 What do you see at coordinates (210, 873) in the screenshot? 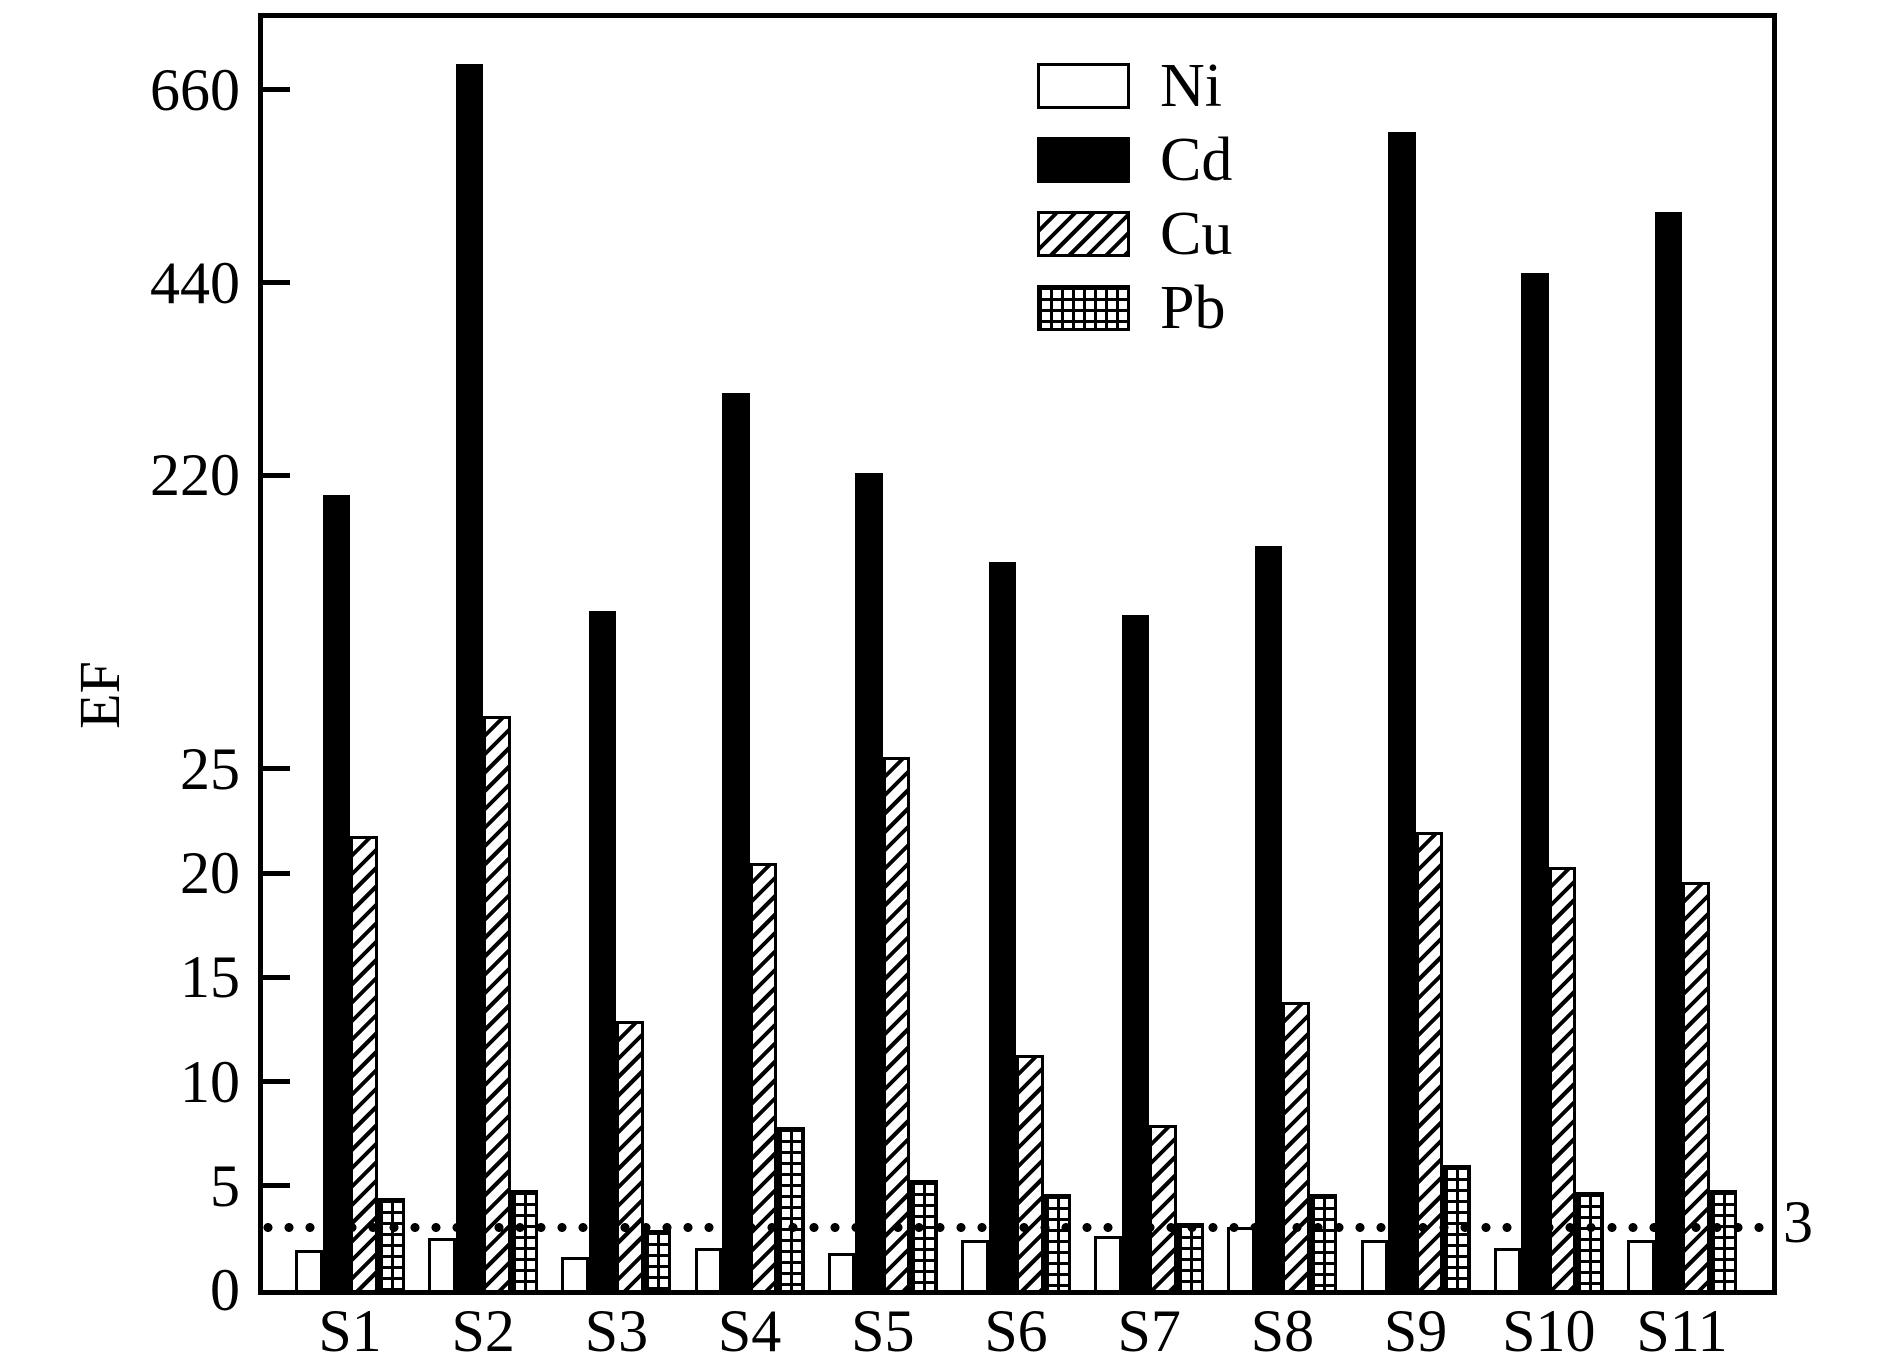
I see `y-tick-label: 20` at bounding box center [210, 873].